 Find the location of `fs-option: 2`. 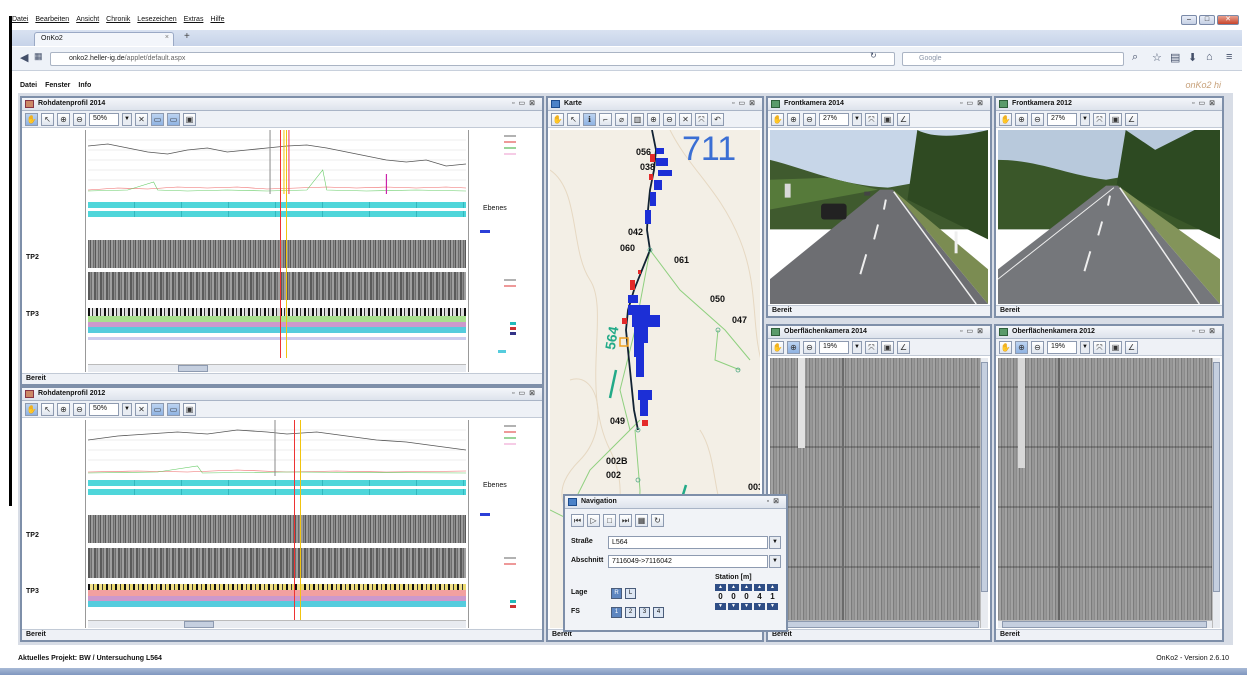

fs-option: 2 is located at coordinates (630, 612).